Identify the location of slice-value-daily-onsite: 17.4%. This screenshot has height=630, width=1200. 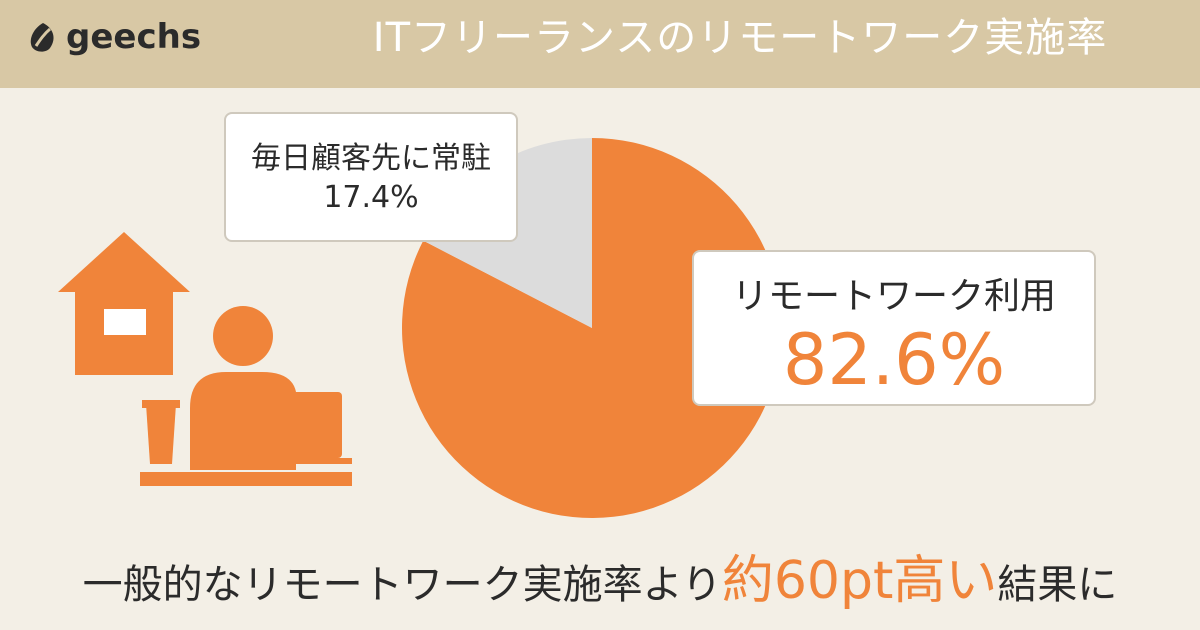
(371, 197).